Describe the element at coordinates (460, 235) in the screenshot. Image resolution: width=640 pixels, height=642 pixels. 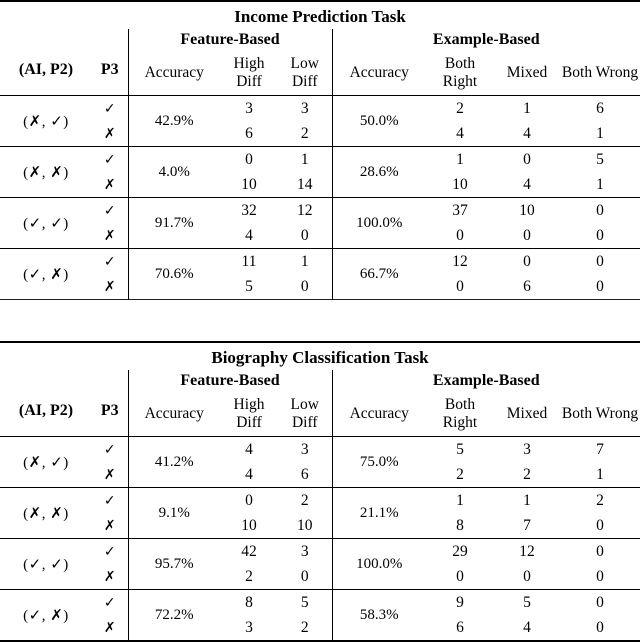
I see `both-right-value: 0` at that location.